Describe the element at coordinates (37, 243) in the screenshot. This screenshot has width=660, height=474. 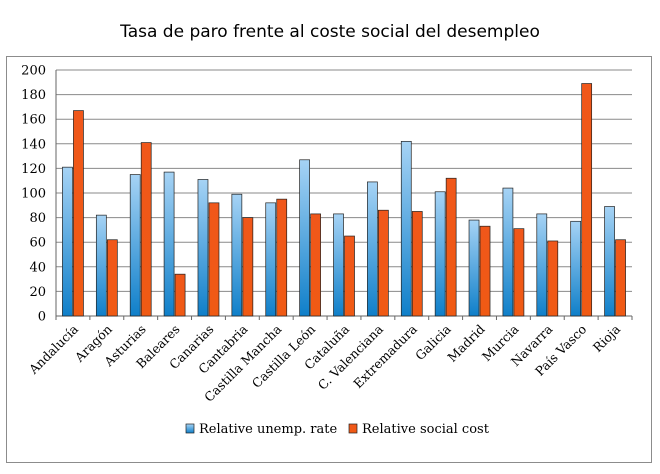
I see `y-tick-label: 60` at that location.